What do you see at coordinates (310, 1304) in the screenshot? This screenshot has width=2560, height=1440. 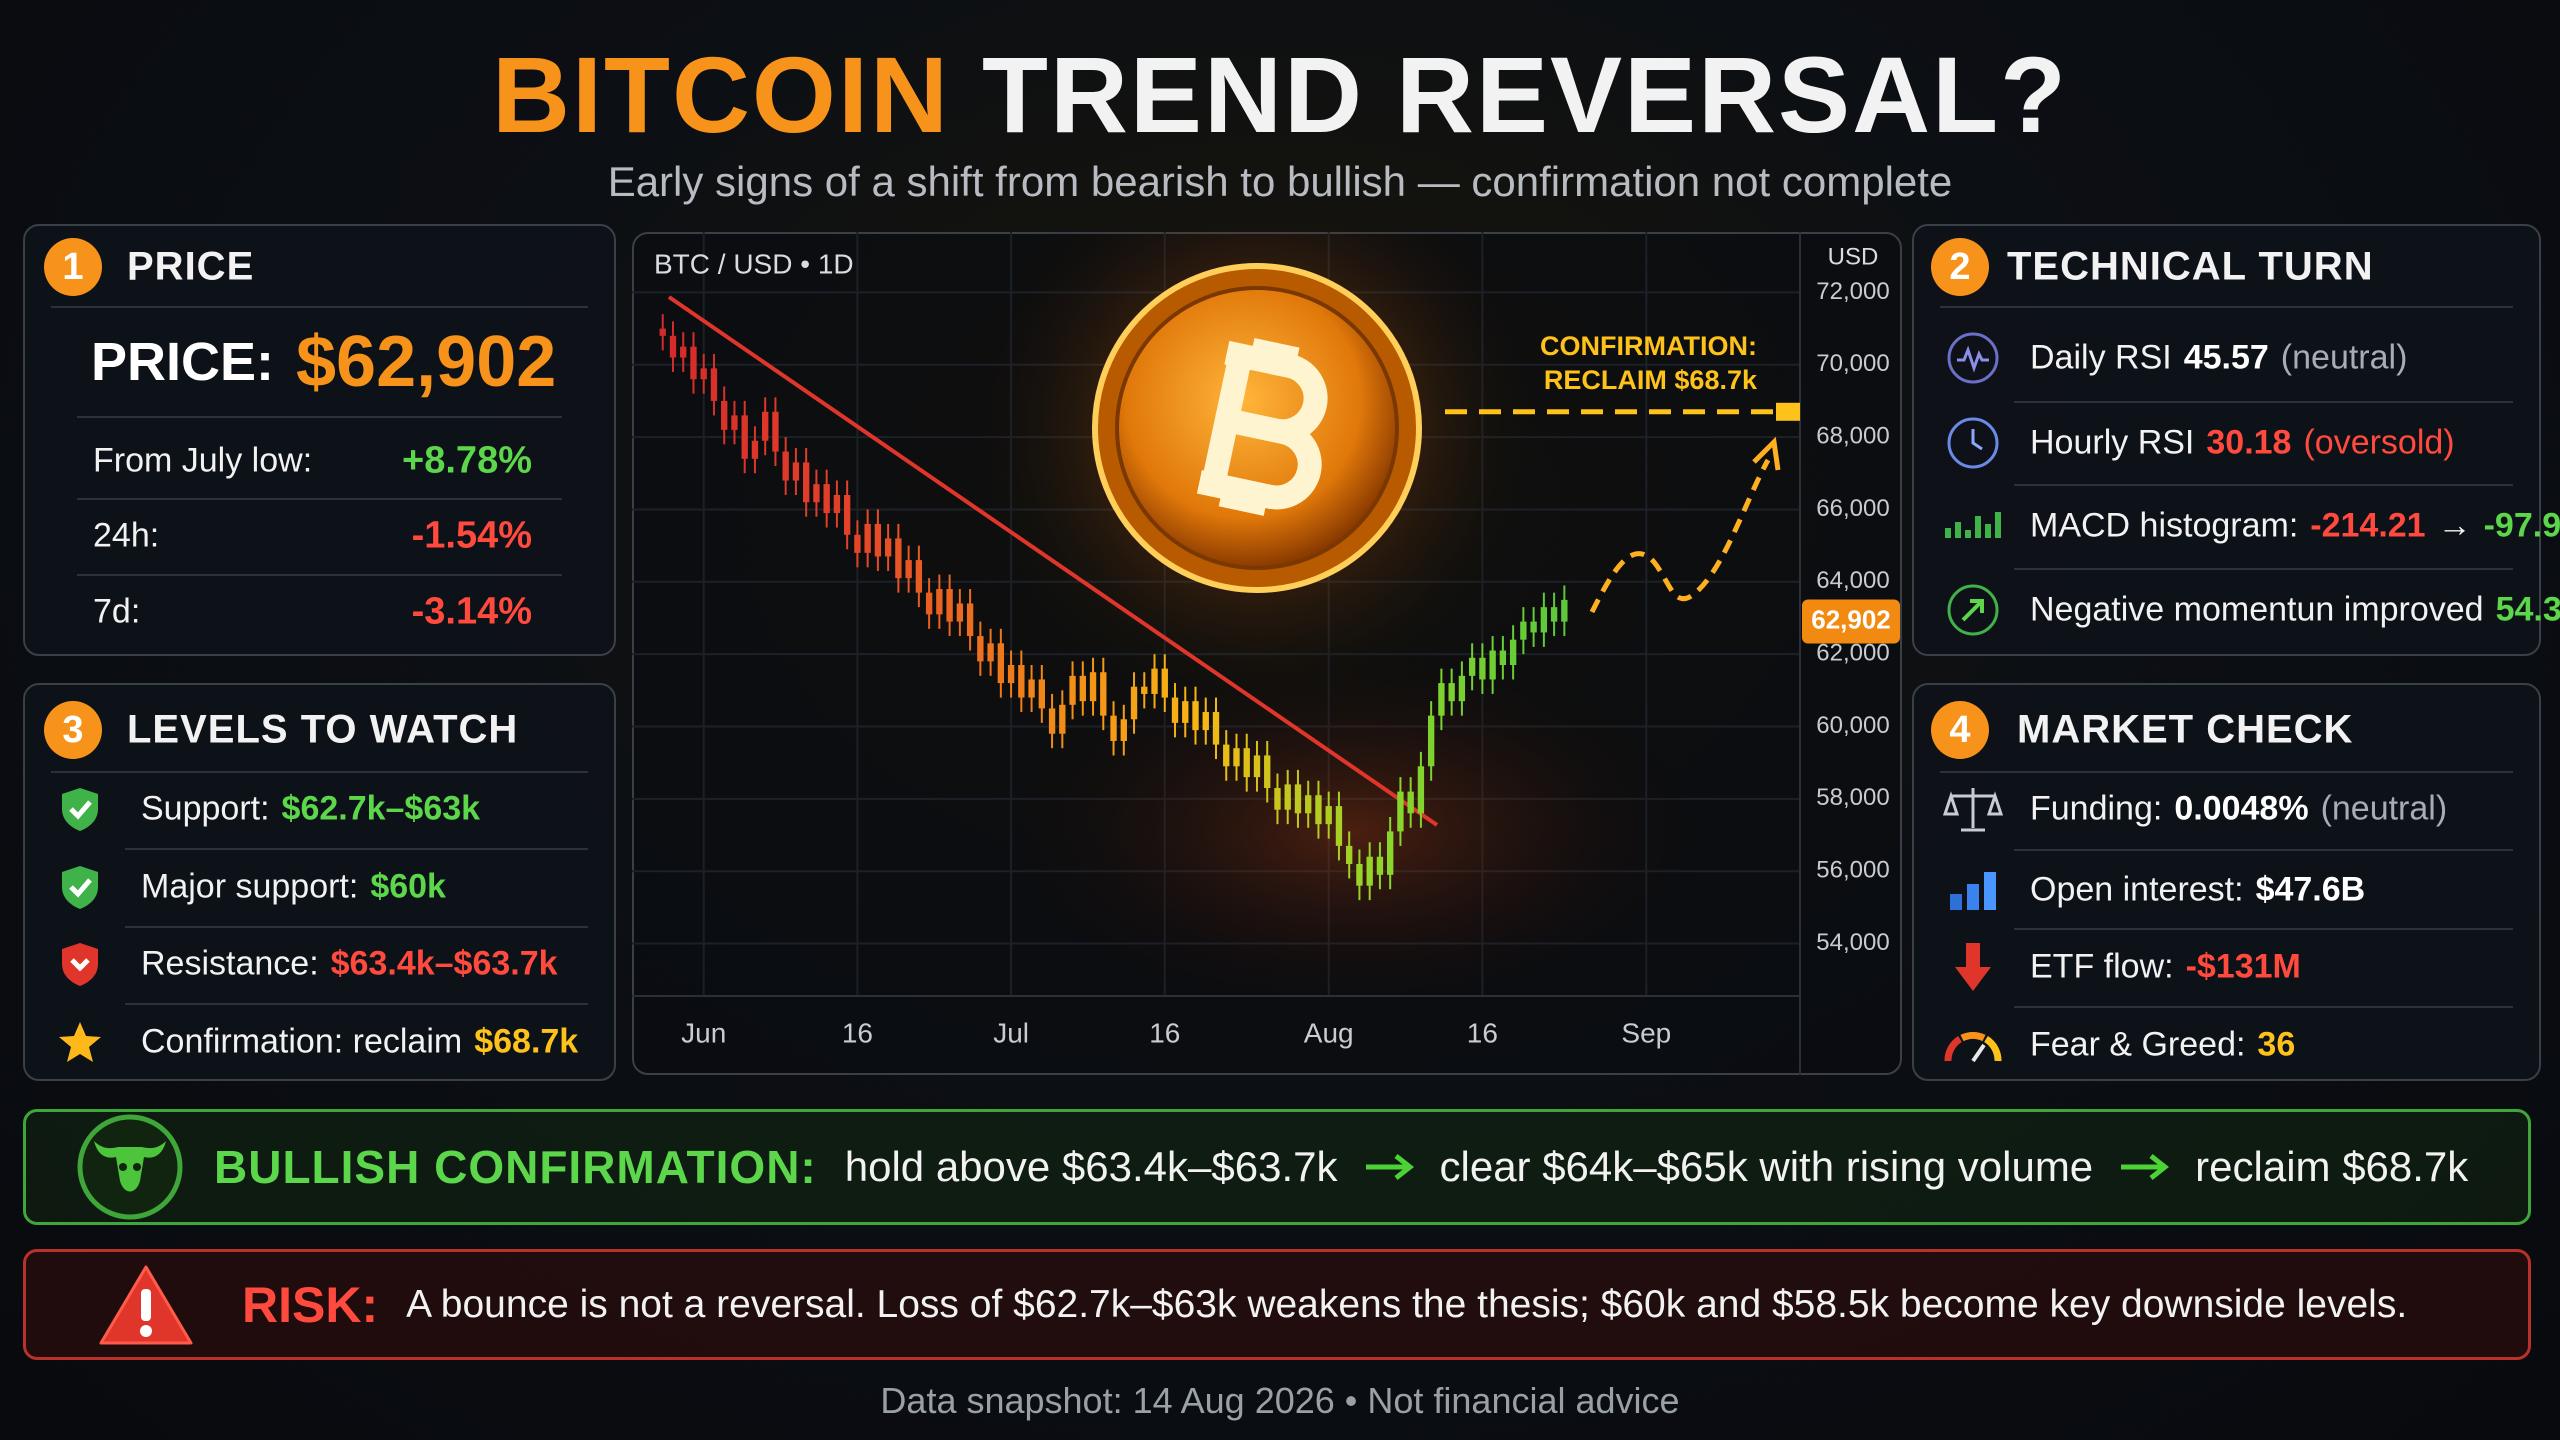 I see `risk-title: RISK:` at bounding box center [310, 1304].